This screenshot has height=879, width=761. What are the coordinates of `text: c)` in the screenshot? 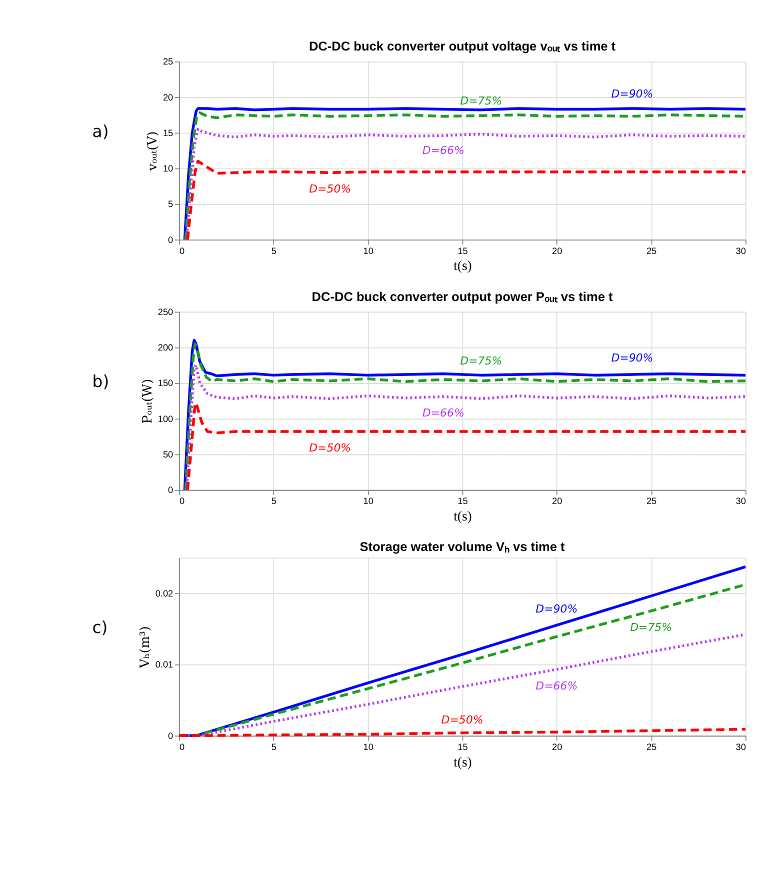 It's located at (100, 627).